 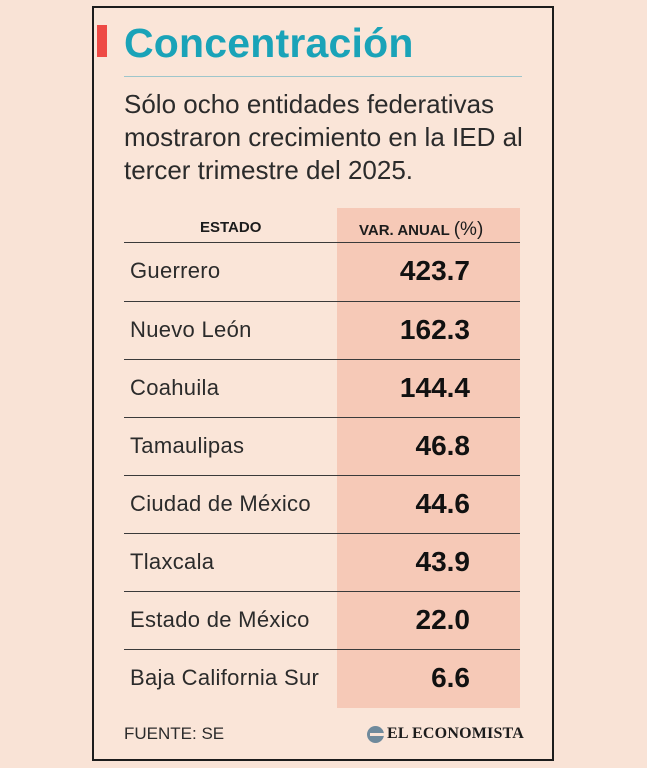 I want to click on table-row: Nuevo León 162.3, so click(x=322, y=331).